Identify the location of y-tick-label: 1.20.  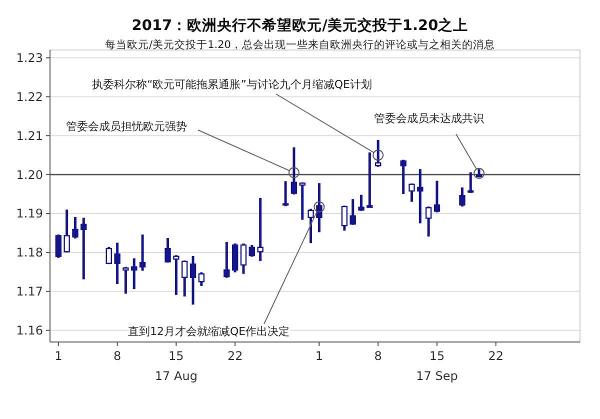
(29, 175).